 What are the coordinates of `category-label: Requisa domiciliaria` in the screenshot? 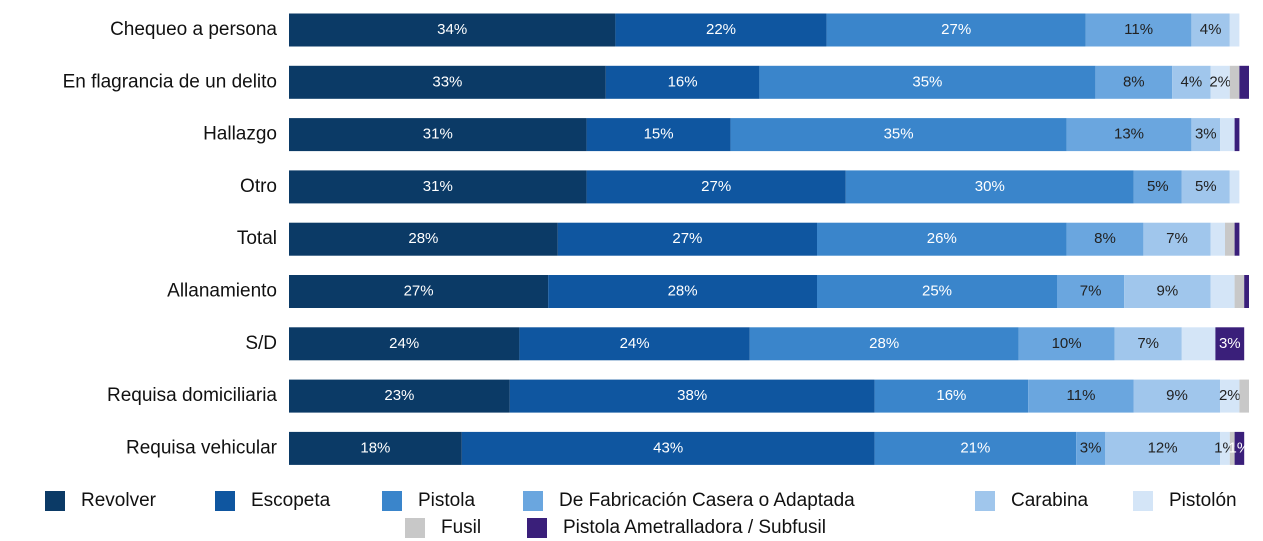 It's located at (192, 395).